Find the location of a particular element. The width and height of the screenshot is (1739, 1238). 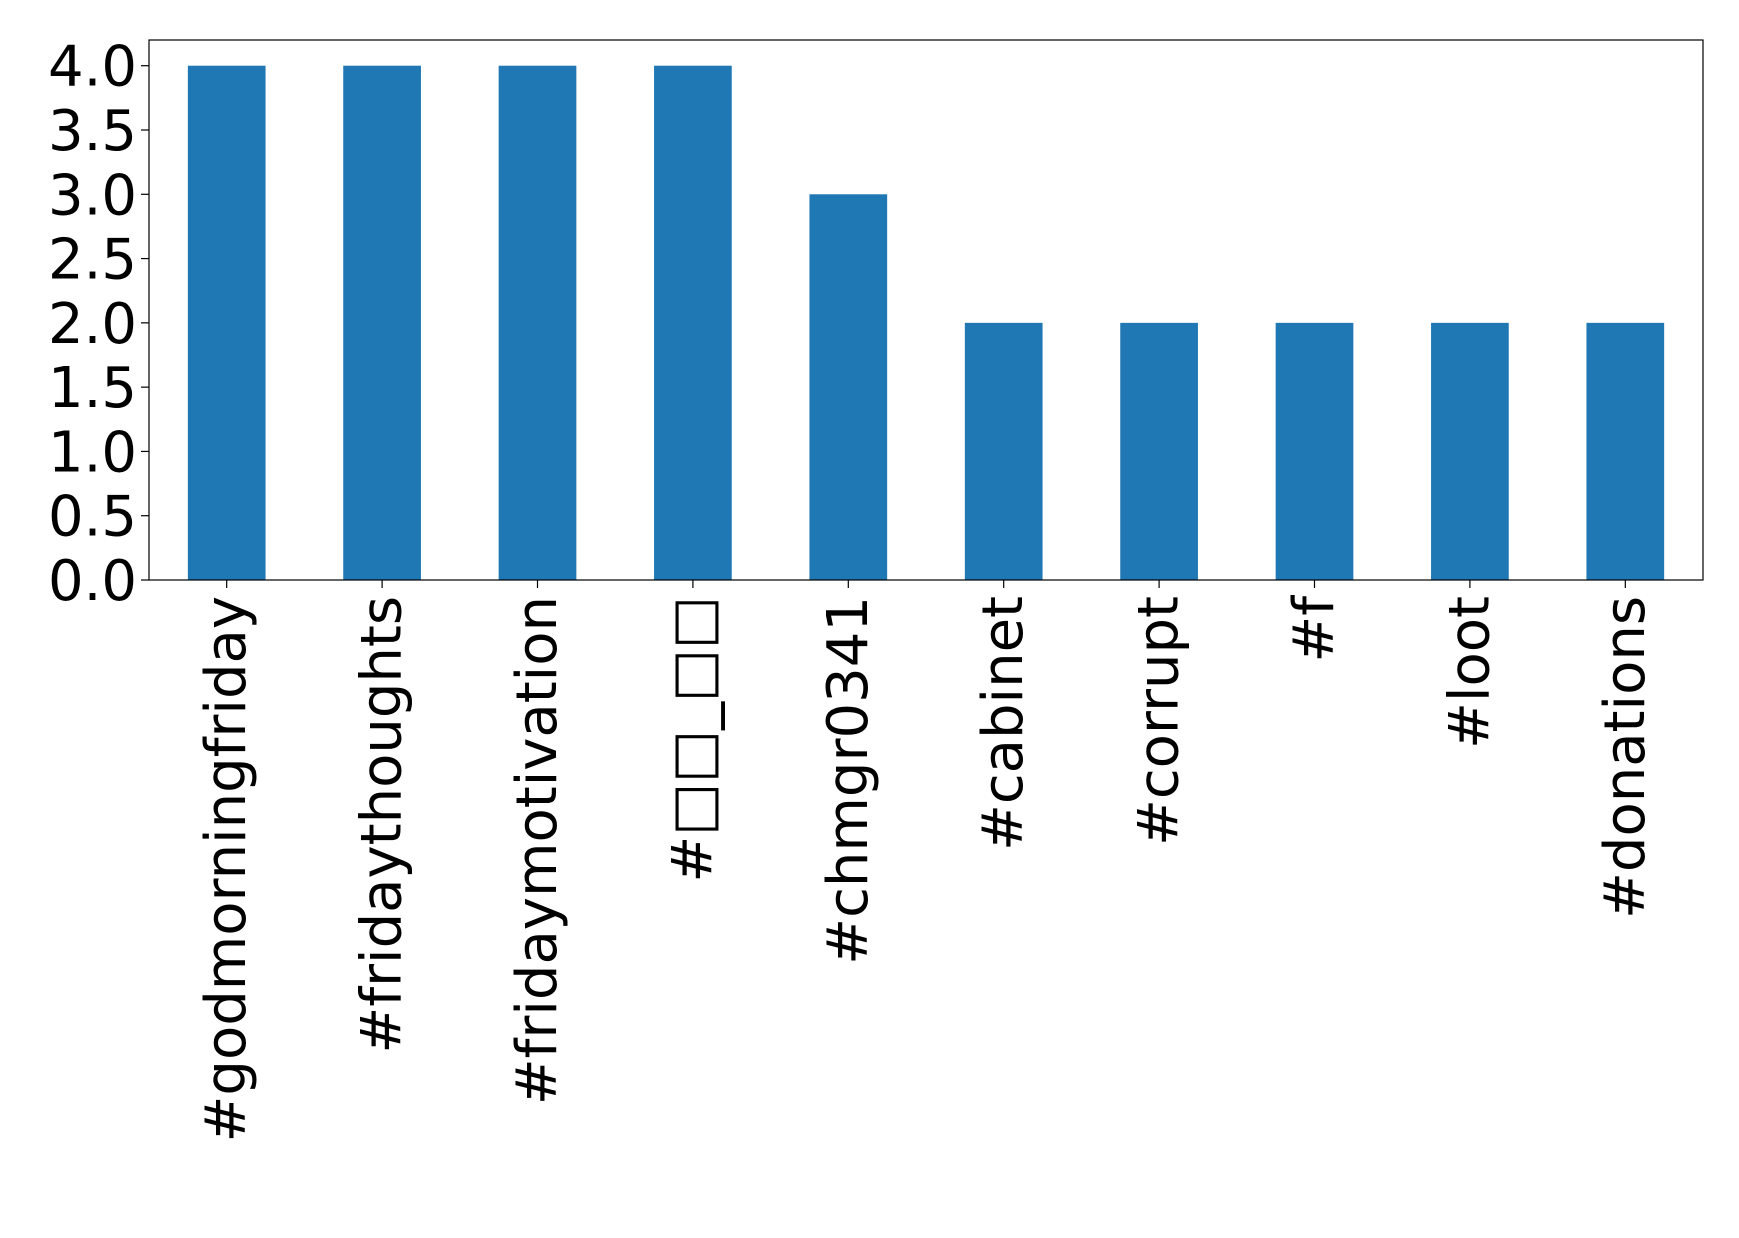

x-tick-label: #godmorningfriday is located at coordinates (226, 869).